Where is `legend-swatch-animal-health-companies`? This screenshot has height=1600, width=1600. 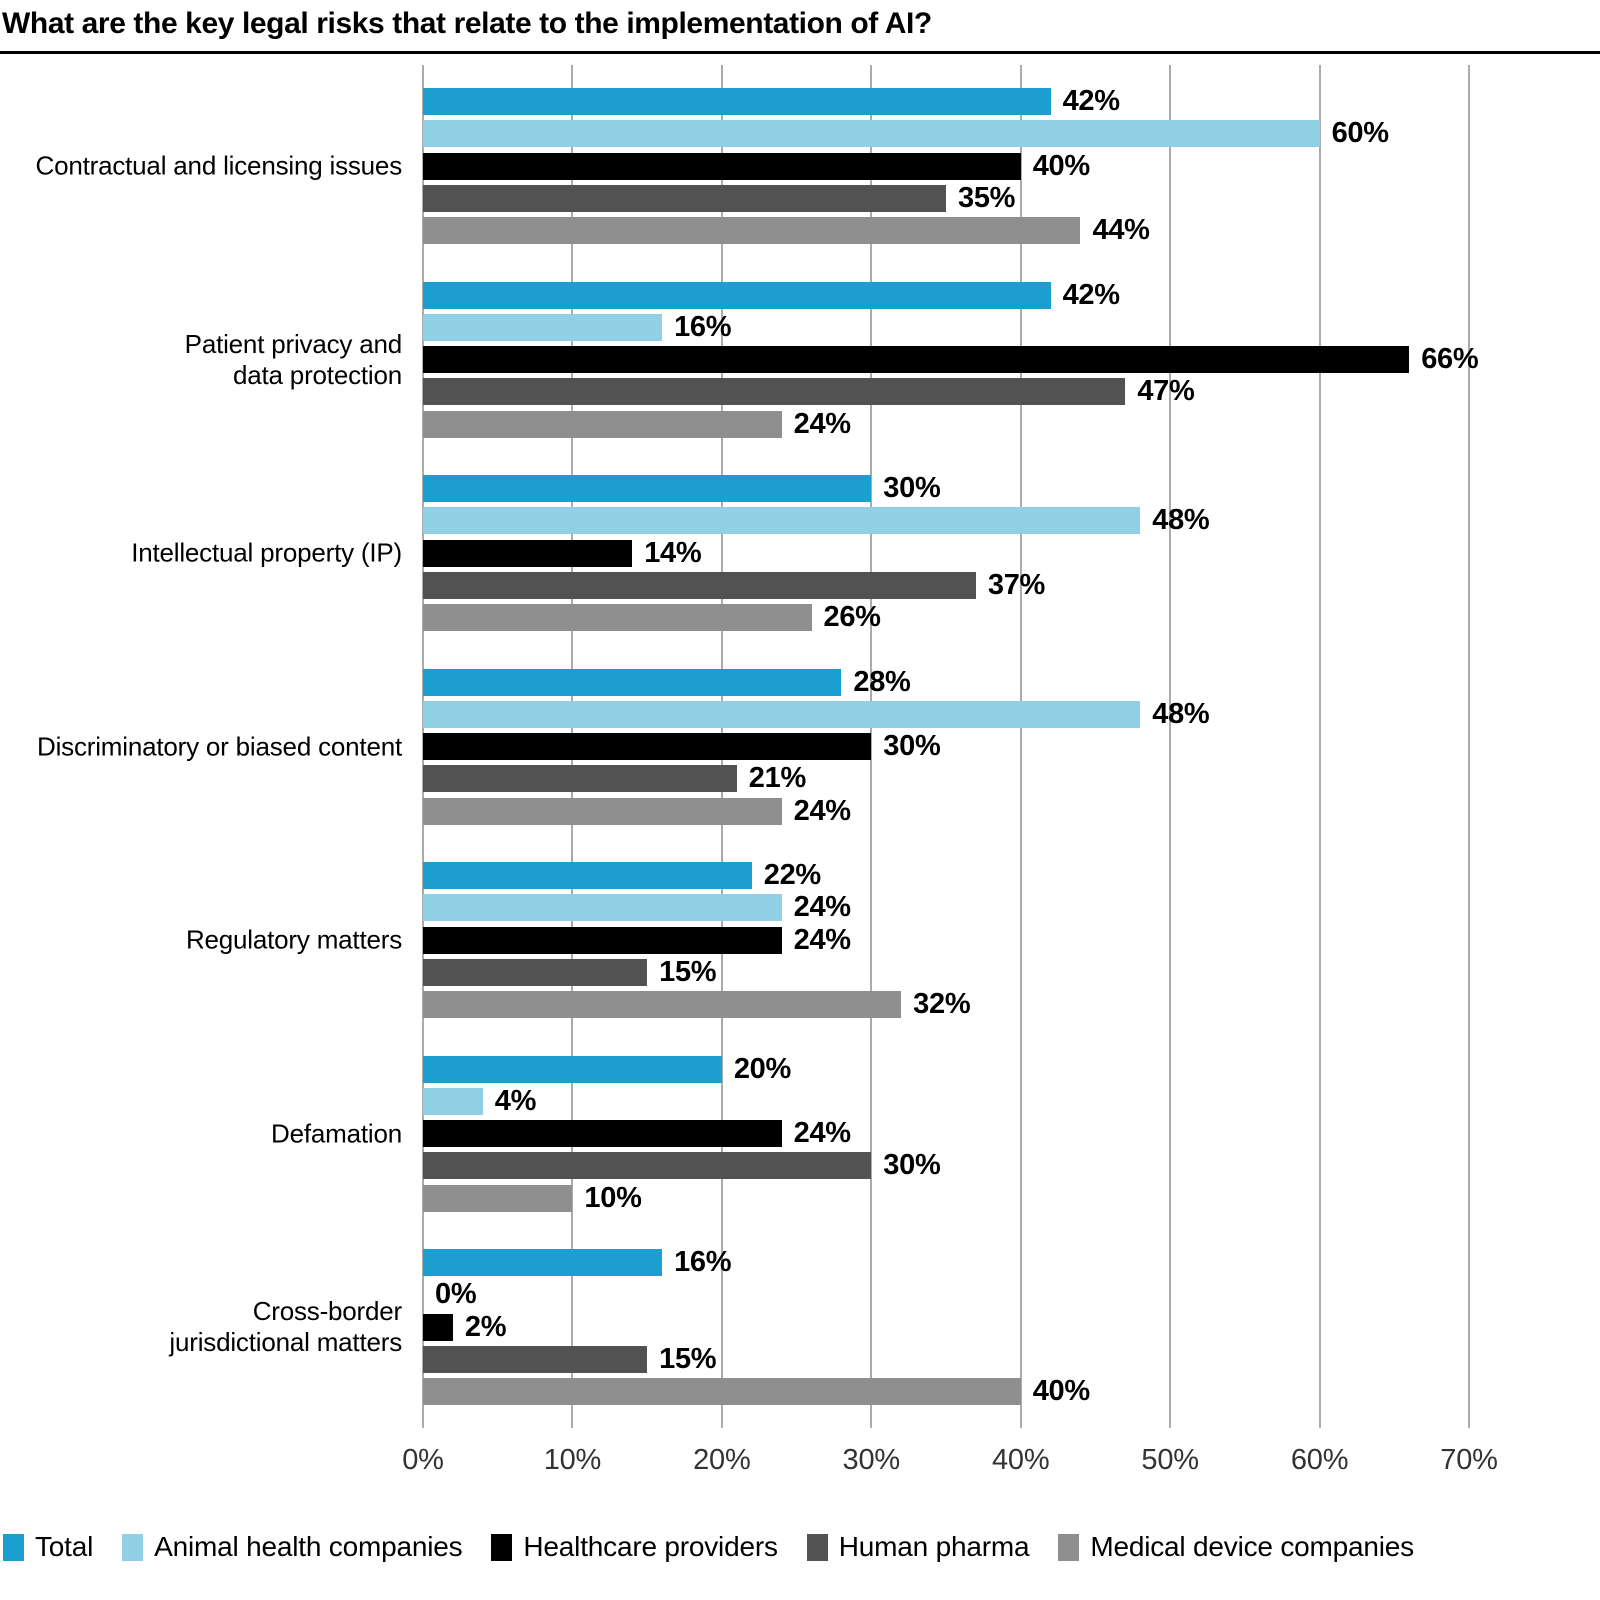
legend-swatch-animal-health-companies is located at coordinates (133, 1547).